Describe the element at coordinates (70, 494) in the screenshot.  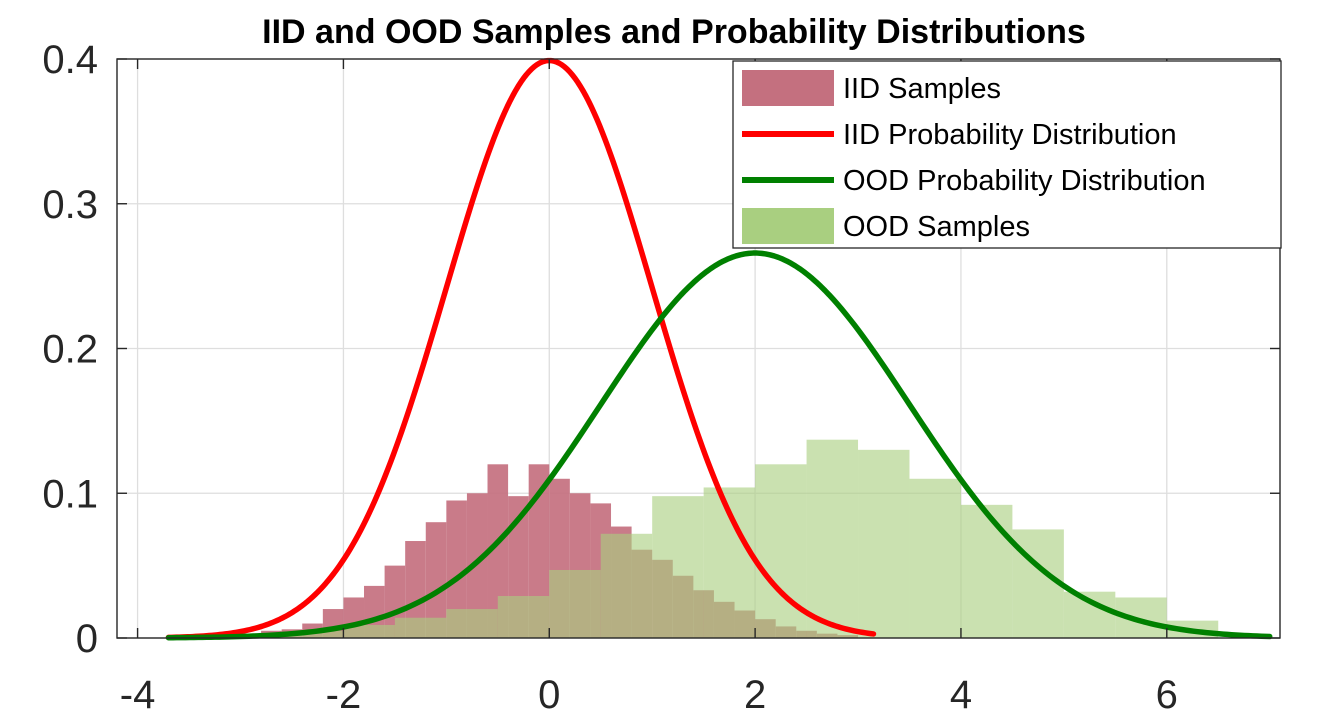
I see `y-tick-label-1: 0.1` at that location.